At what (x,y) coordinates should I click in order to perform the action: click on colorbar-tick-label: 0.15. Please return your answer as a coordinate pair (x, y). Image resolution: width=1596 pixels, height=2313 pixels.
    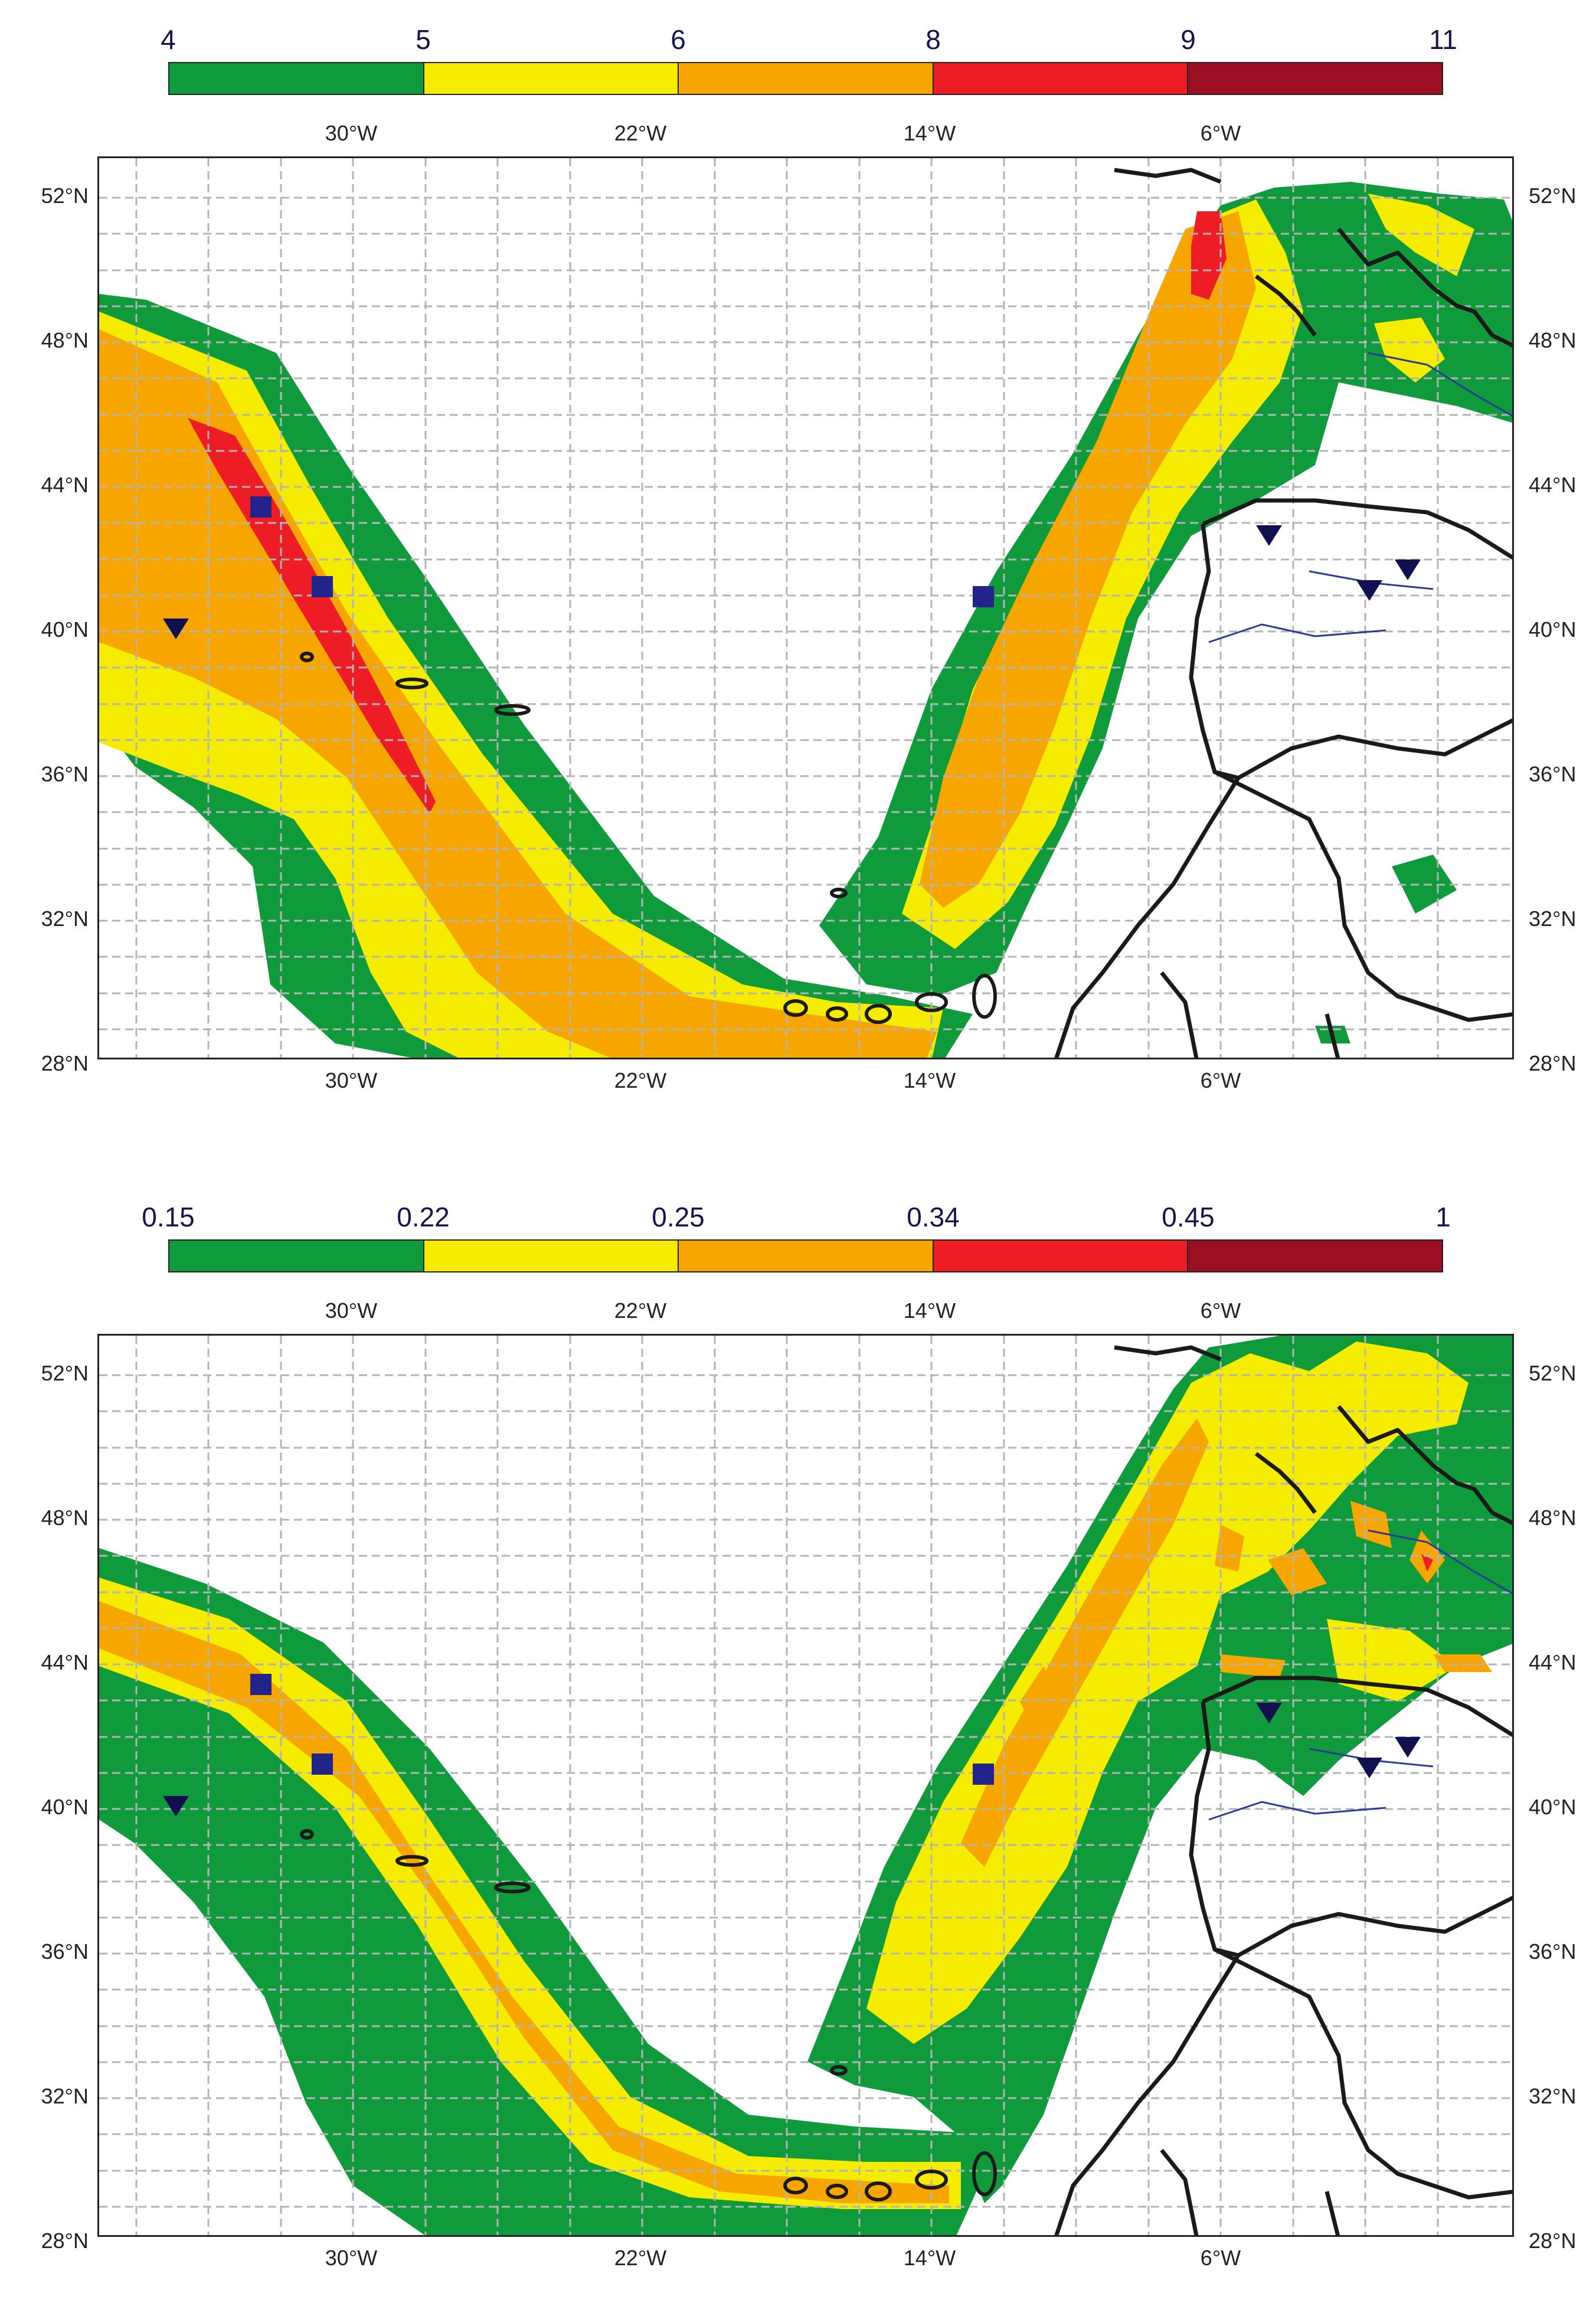
    Looking at the image, I should click on (168, 1217).